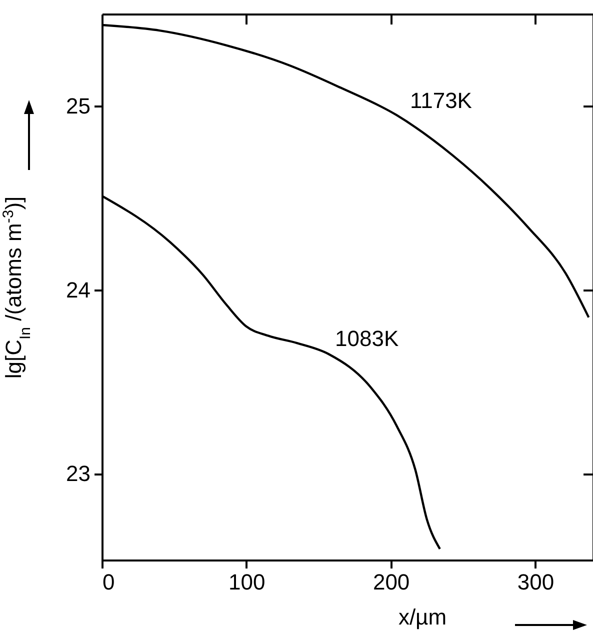  Describe the element at coordinates (391, 582) in the screenshot. I see `x-tick-label: 200` at that location.